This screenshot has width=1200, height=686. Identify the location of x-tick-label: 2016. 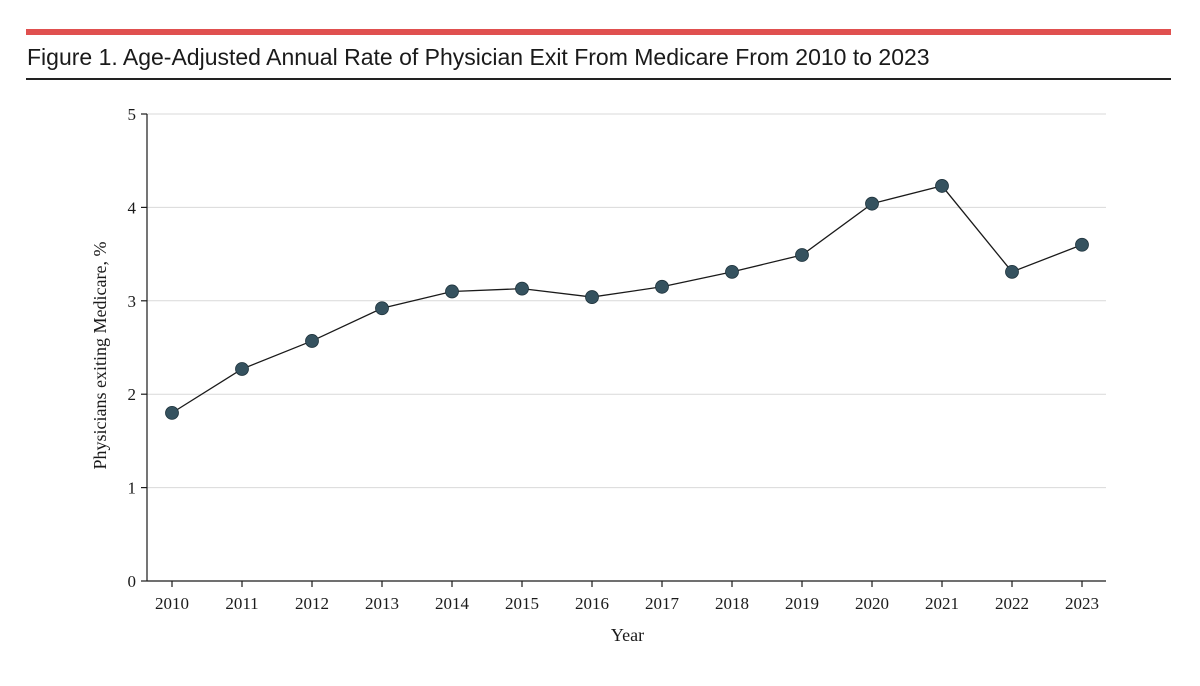
(592, 603).